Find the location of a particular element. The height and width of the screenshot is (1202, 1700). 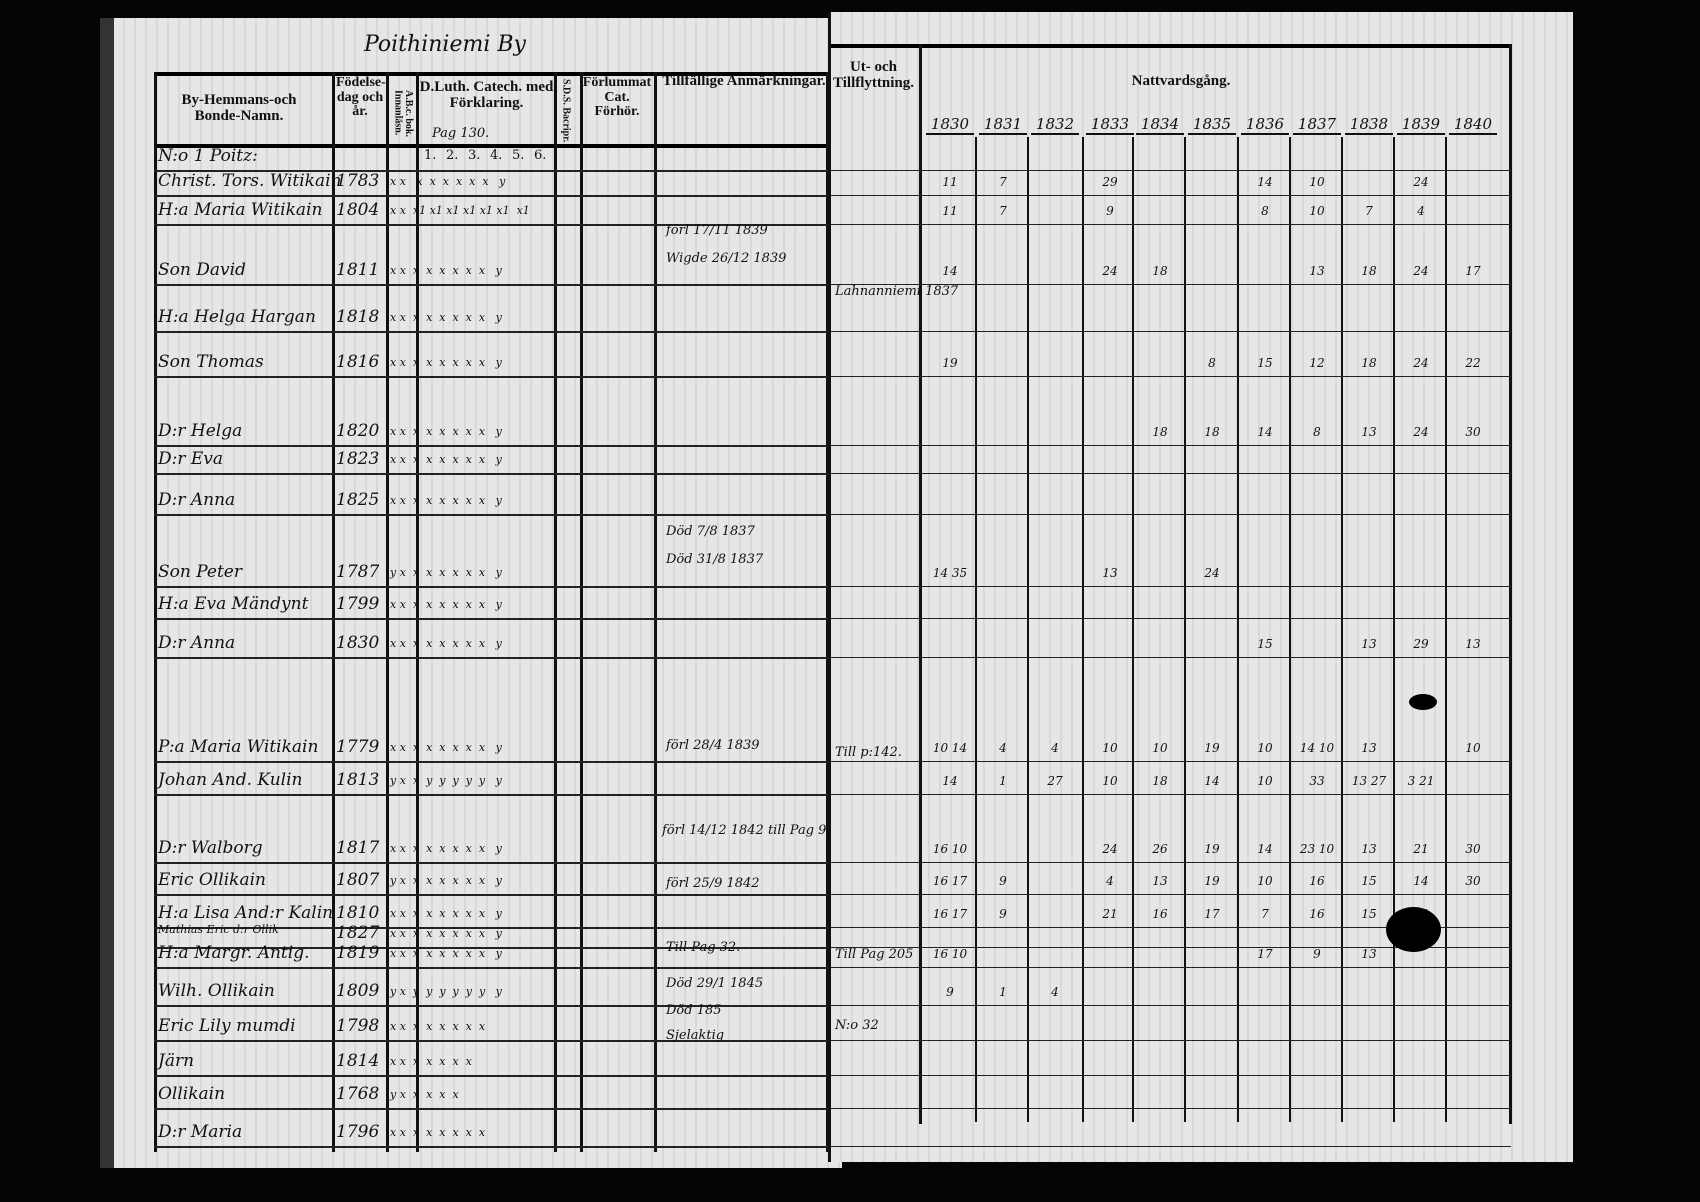

birth-year: 1825 is located at coordinates (358, 500).